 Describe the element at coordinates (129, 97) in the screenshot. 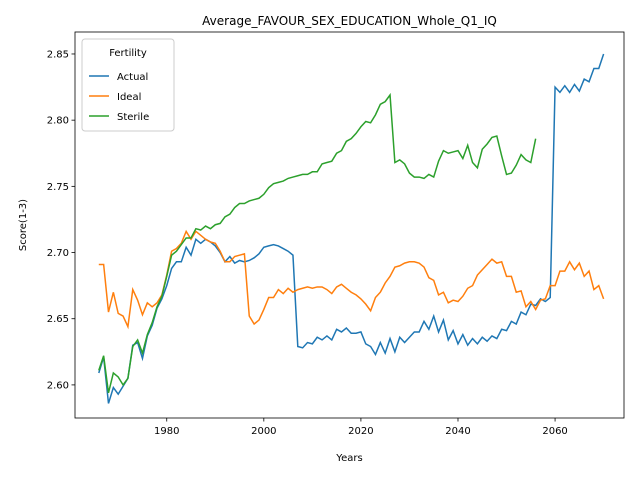

I see `legend-label: Ideal` at that location.